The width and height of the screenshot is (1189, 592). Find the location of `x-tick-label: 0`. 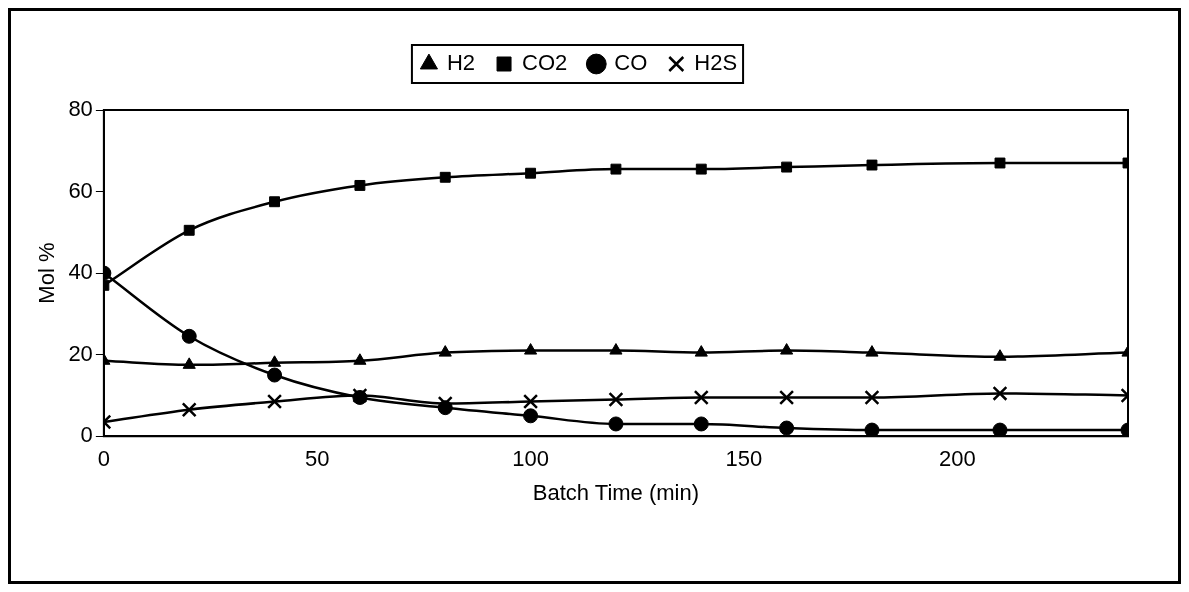

x-tick-label: 0 is located at coordinates (103, 459).